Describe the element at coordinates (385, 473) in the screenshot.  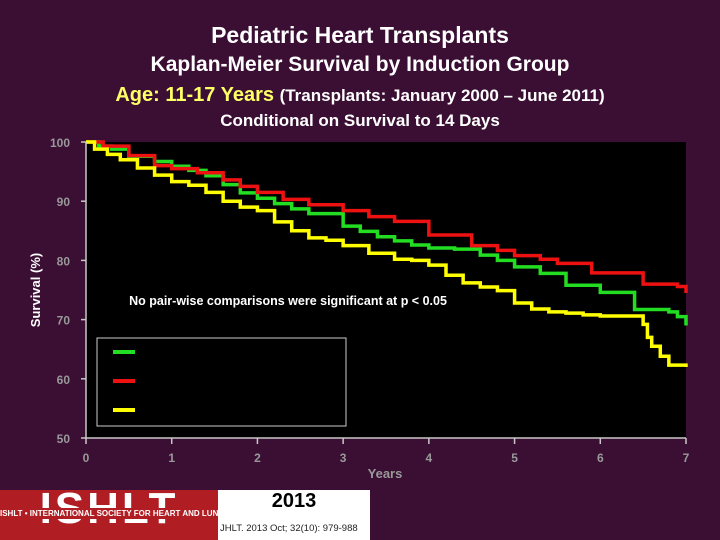
I see `x-axis-label: Years` at that location.